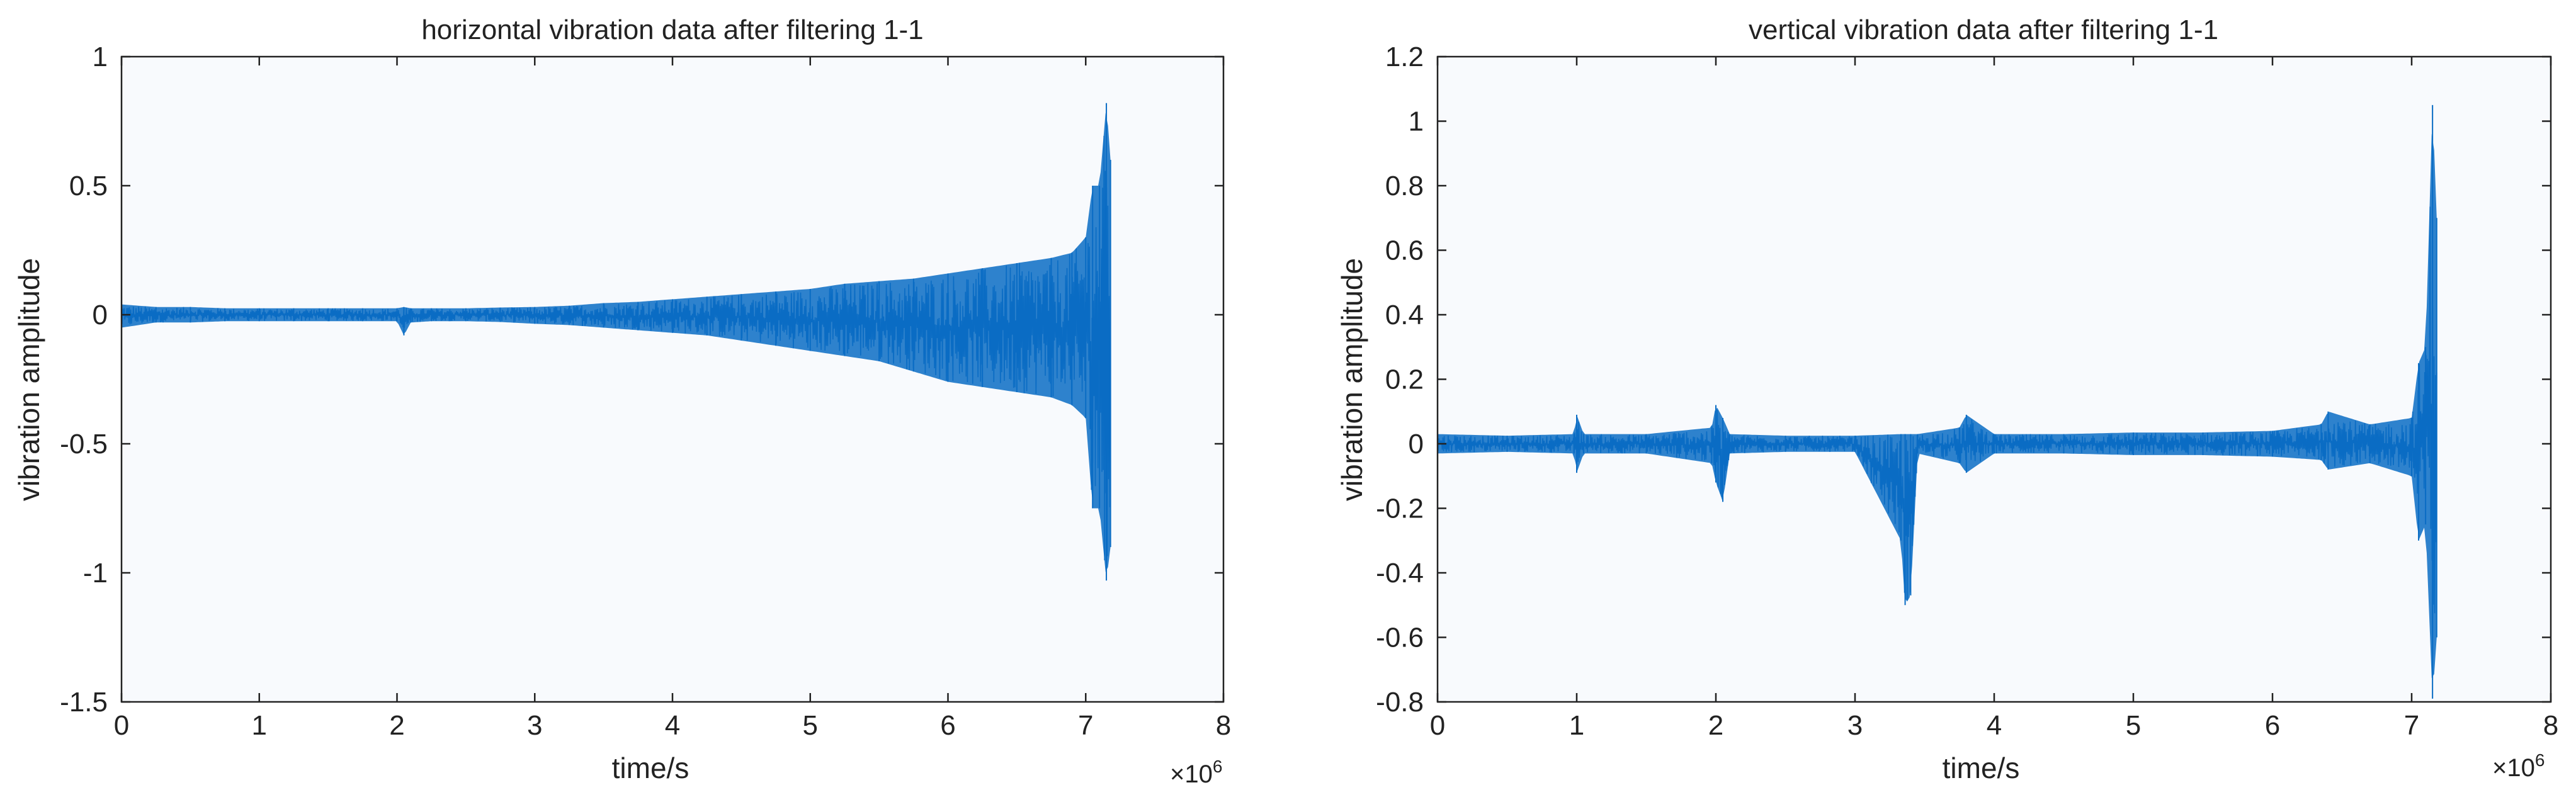 Image resolution: width=2576 pixels, height=807 pixels. I want to click on x-tick-label-right-6: 6, so click(2272, 725).